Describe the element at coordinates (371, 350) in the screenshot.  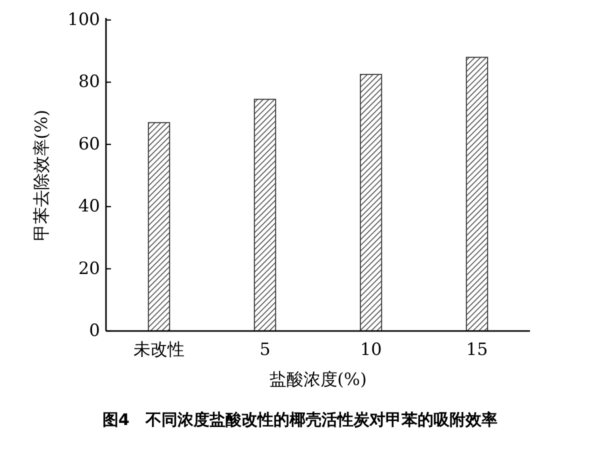
I see `x-tick-label: 10` at that location.